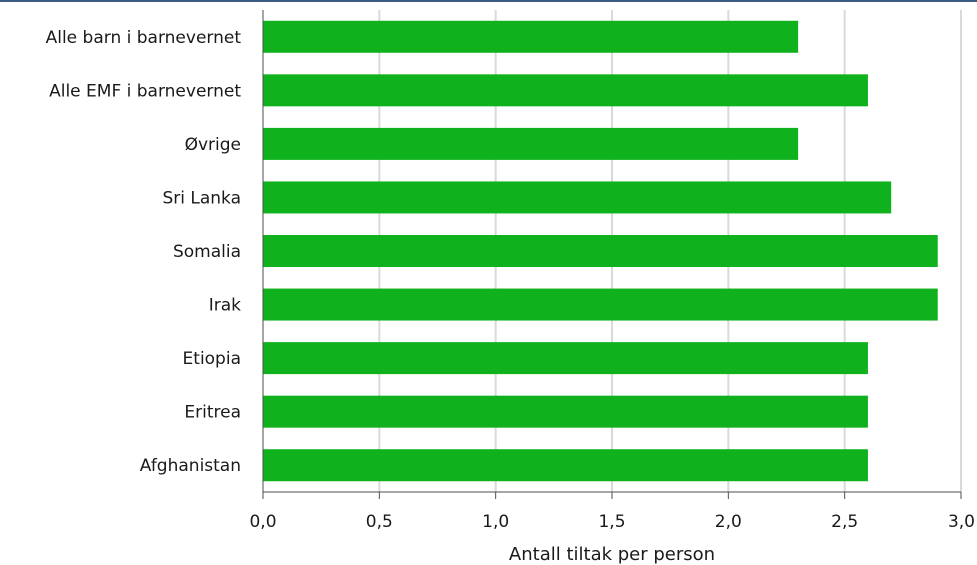 This screenshot has width=977, height=565. I want to click on x-axis-title: Antall tiltak per person, so click(612, 554).